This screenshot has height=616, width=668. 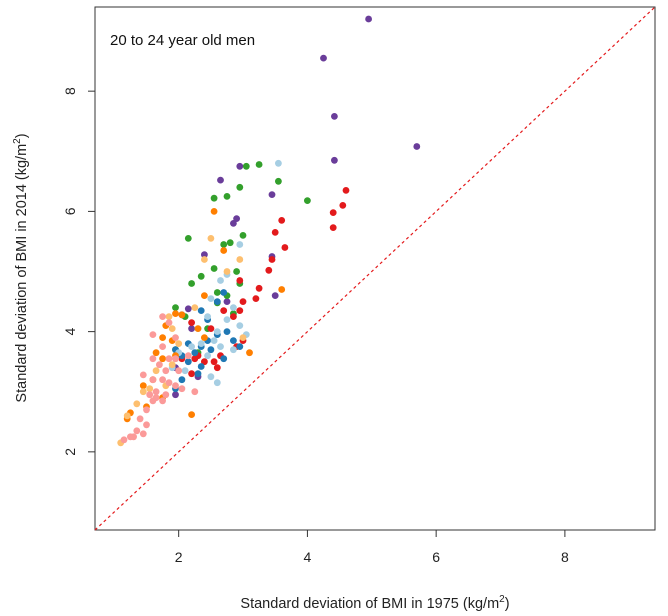 What do you see at coordinates (70, 332) in the screenshot?
I see `y-tick-label: 4` at bounding box center [70, 332].